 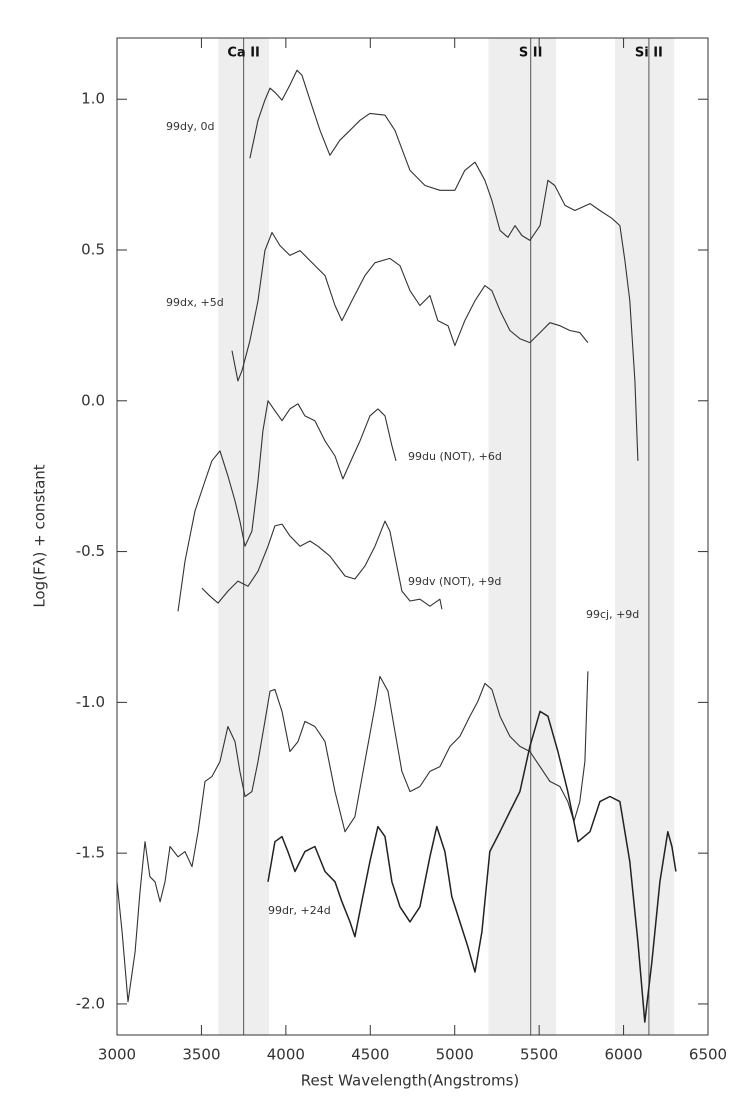 I want to click on y-tick-label: -2.0, so click(x=90, y=1003).